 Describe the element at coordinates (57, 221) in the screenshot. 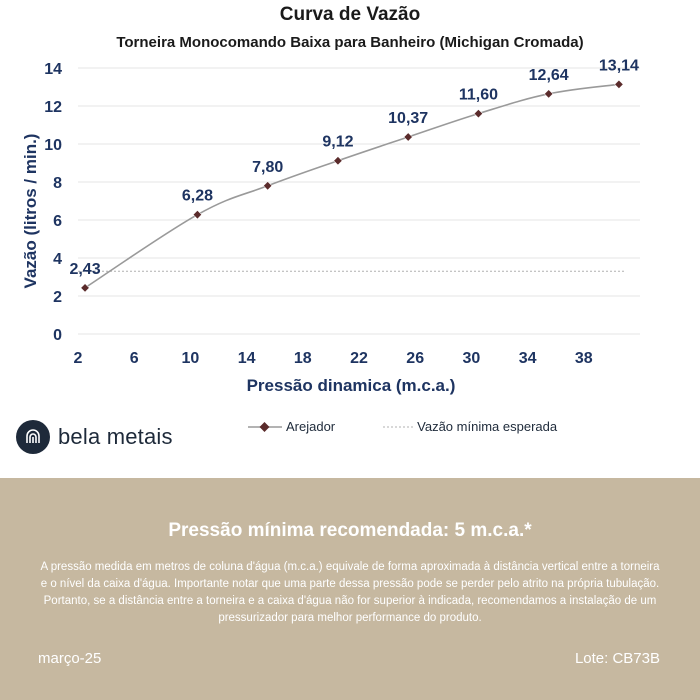

I see `y-tick-label: 6` at that location.